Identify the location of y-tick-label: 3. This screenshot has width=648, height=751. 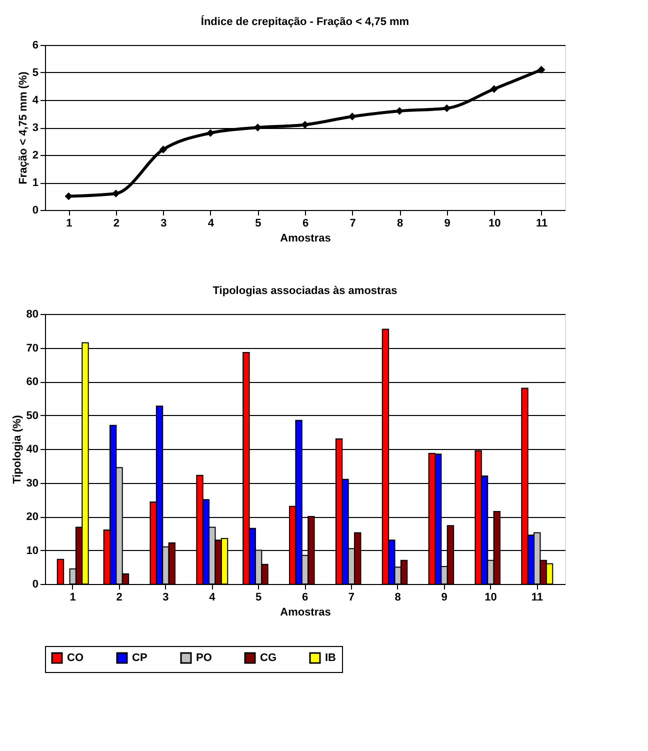
(35, 128).